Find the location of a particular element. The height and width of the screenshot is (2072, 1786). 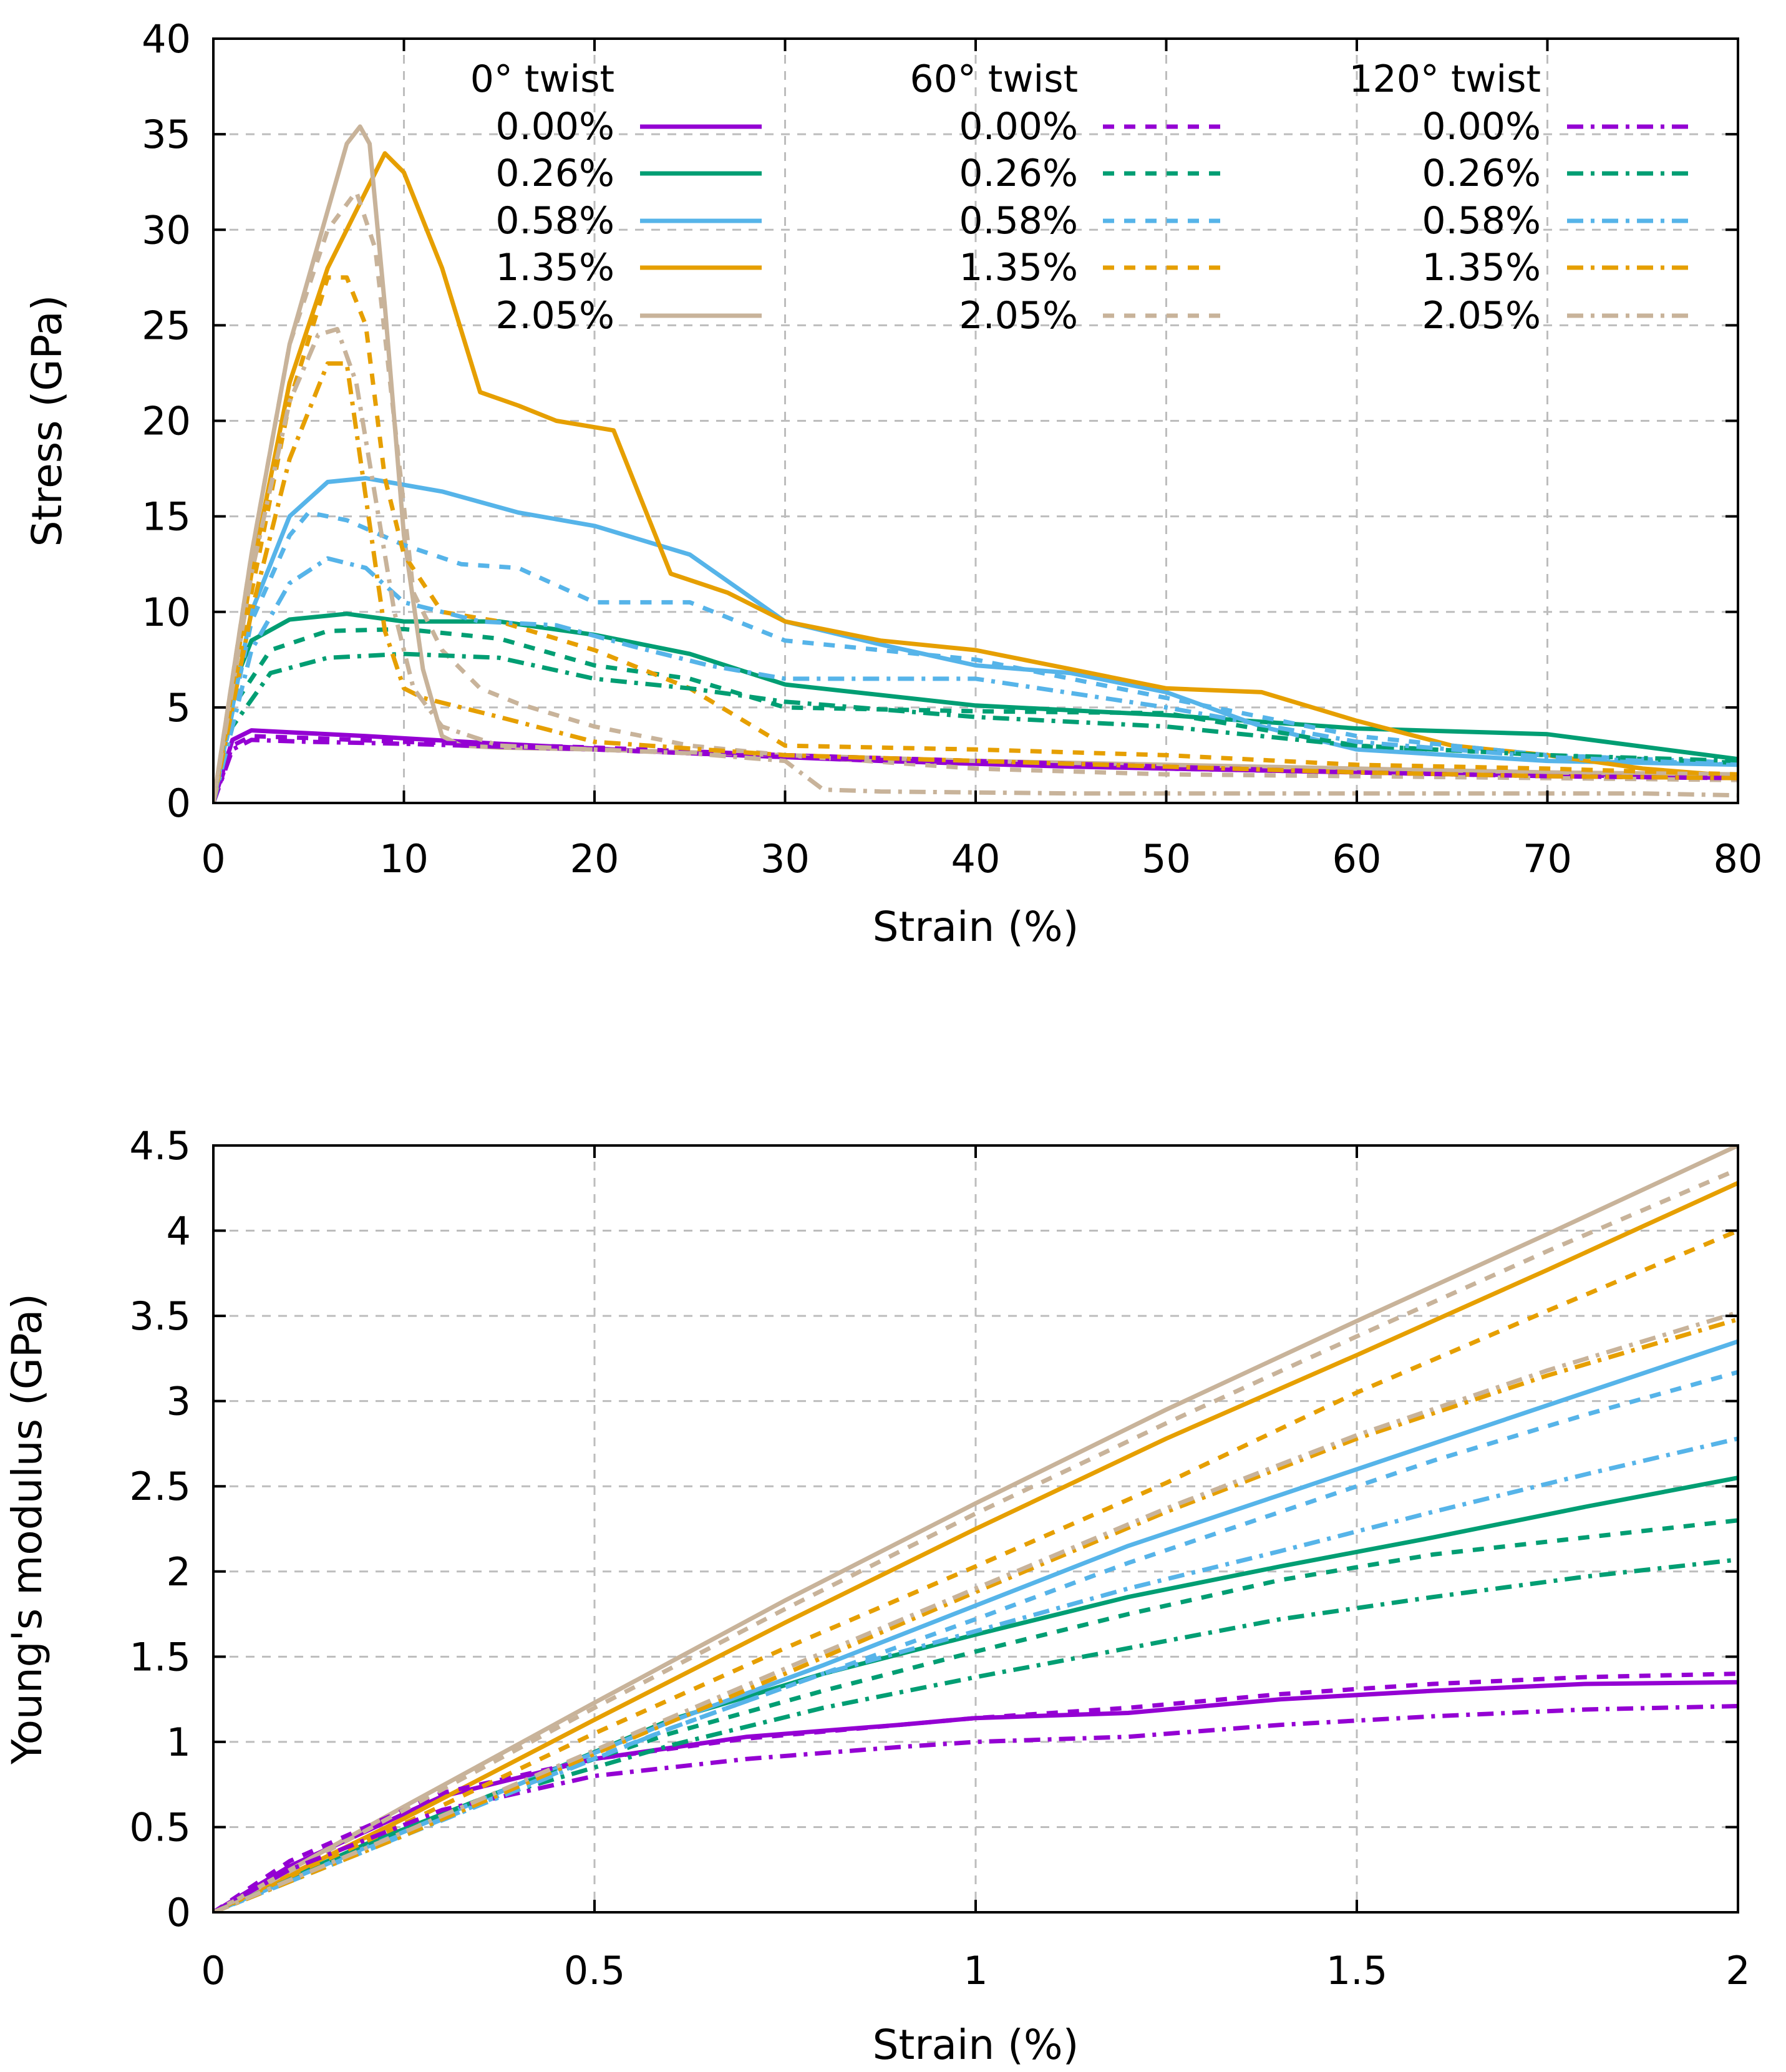

y-tick-label: 0.5 is located at coordinates (160, 1827).